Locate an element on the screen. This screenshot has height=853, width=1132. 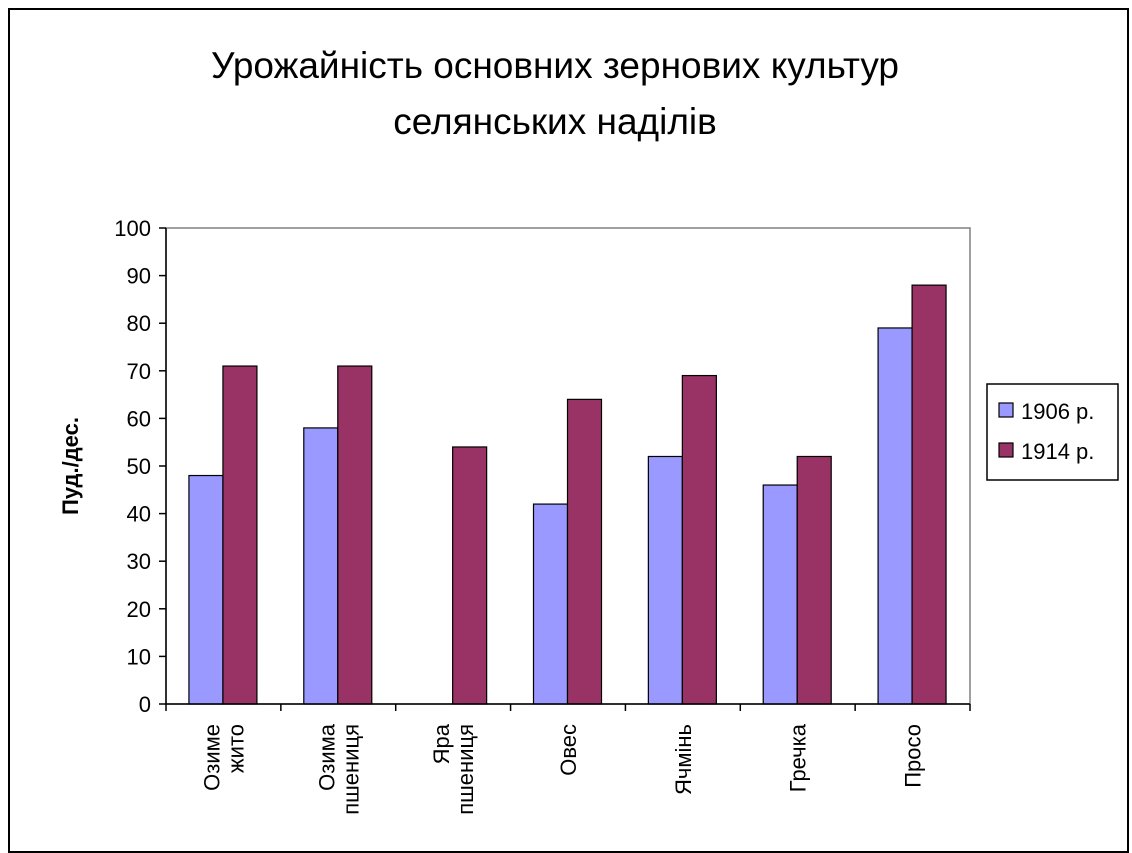
chart-title-line-1: Урожайність основних зернових культур is located at coordinates (555, 65).